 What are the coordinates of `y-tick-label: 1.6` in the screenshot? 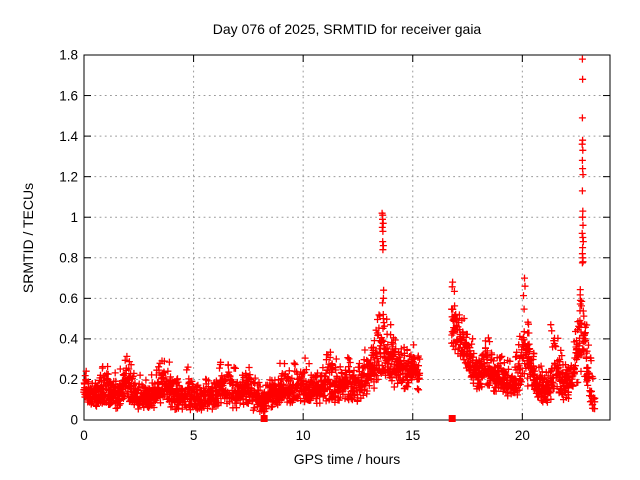 It's located at (68, 95).